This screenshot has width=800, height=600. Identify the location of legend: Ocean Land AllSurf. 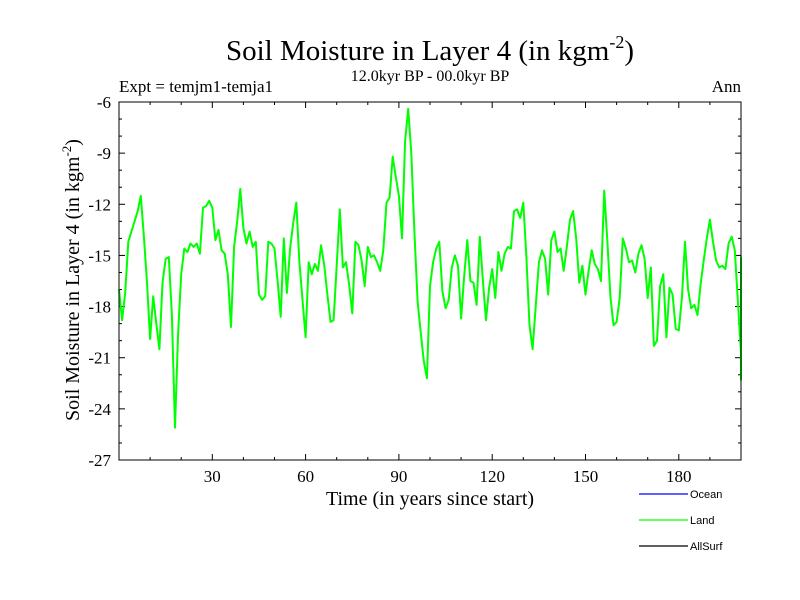
(681, 521).